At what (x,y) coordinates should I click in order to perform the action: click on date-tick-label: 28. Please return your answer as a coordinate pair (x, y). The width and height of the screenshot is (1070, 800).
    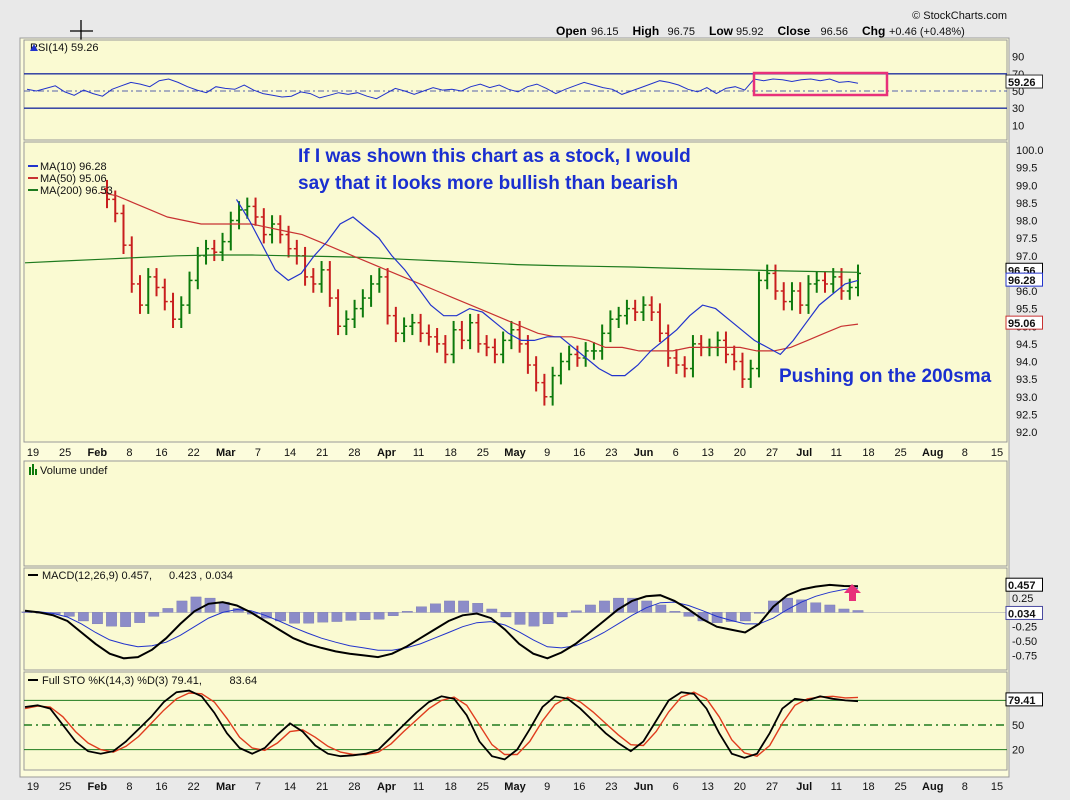
    Looking at the image, I should click on (354, 787).